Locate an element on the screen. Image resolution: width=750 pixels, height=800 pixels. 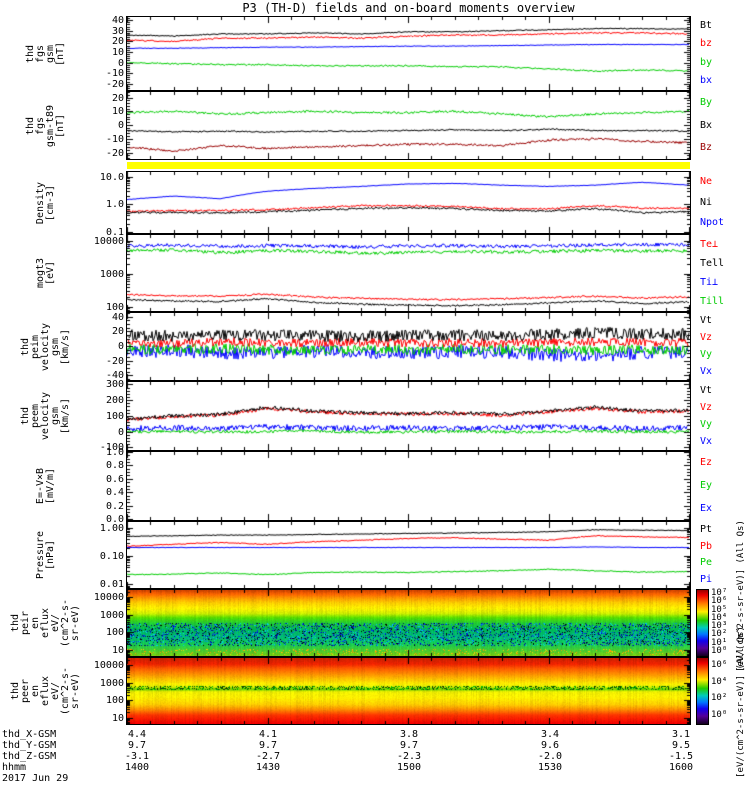
y-tick-label: 0.8 is located at coordinates (114, 466).